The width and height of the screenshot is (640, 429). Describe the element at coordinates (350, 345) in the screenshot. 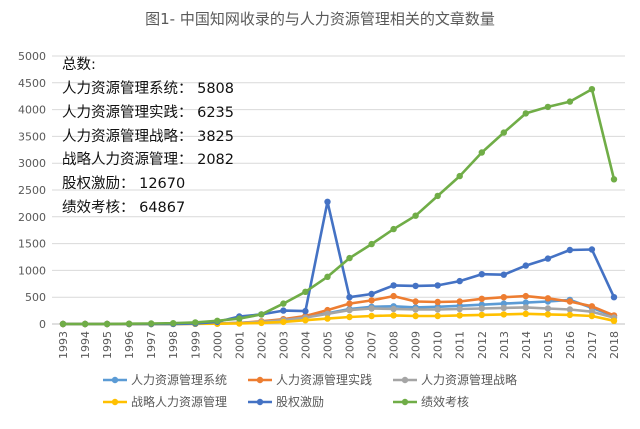

I see `x-tick-label: 2006` at that location.